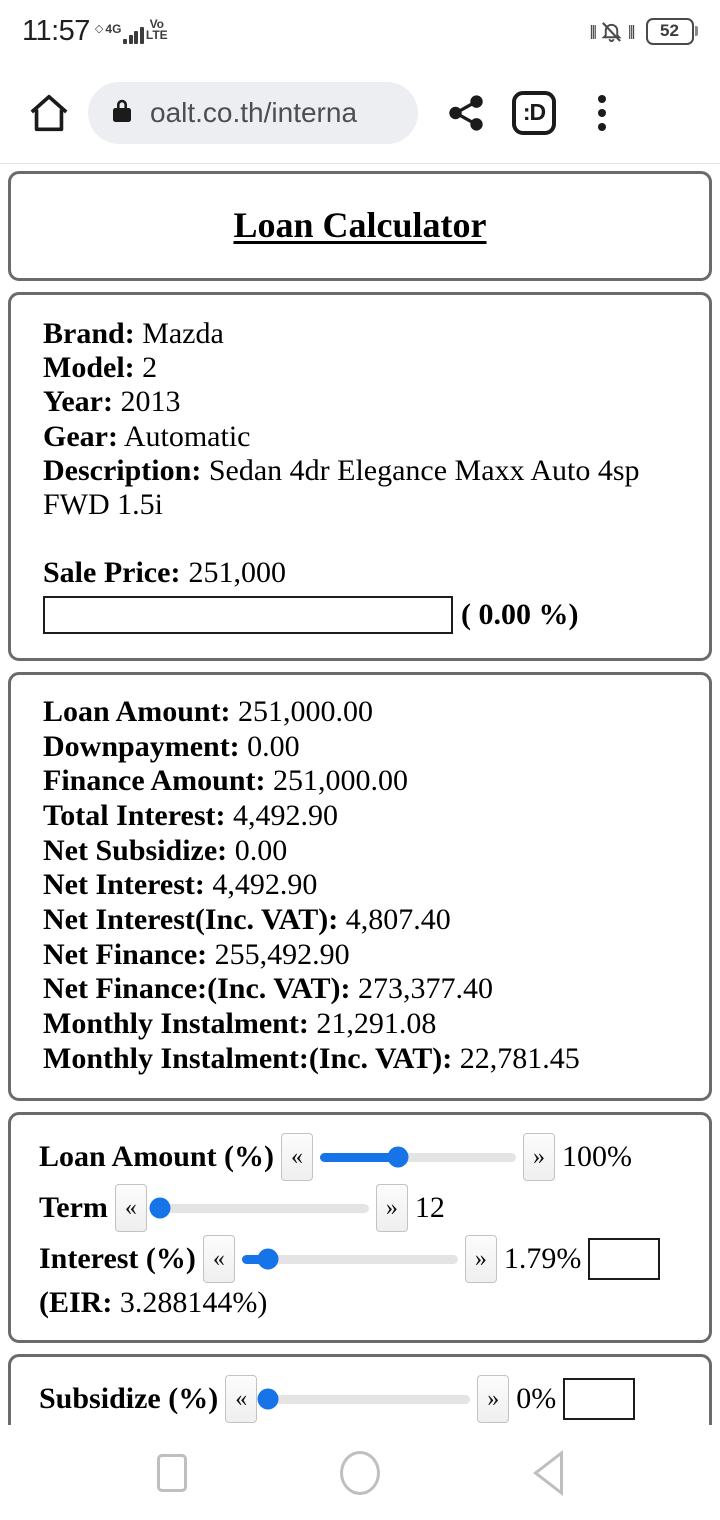 The image size is (720, 1520). I want to click on interest-increment-button: », so click(480, 1259).